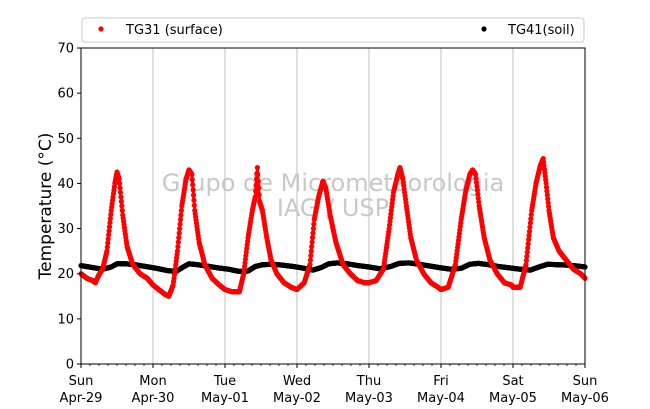  What do you see at coordinates (65, 139) in the screenshot?
I see `y-tick-label: 50` at bounding box center [65, 139].